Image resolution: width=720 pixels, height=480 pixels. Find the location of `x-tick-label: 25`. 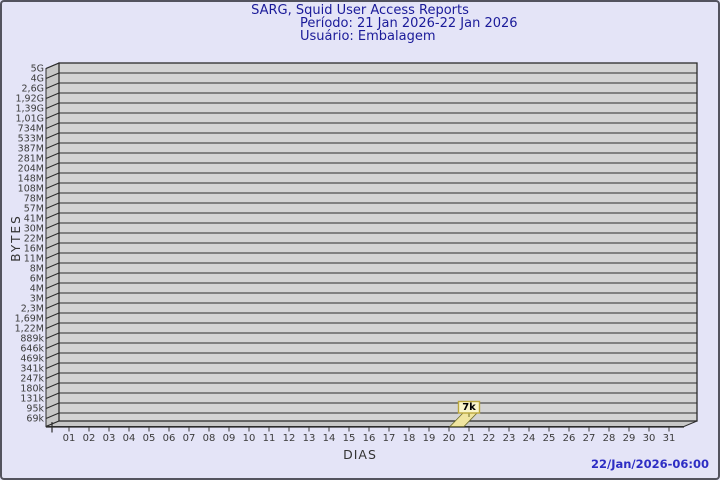

x-tick-label: 25 is located at coordinates (549, 438).